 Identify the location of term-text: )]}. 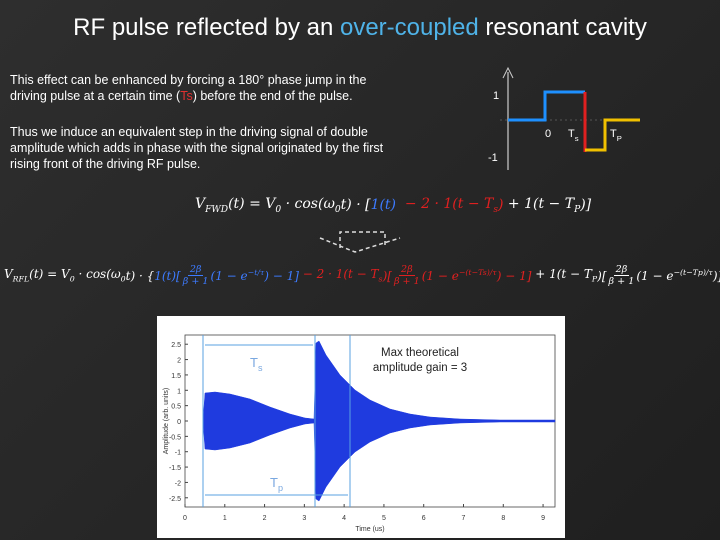
(716, 275).